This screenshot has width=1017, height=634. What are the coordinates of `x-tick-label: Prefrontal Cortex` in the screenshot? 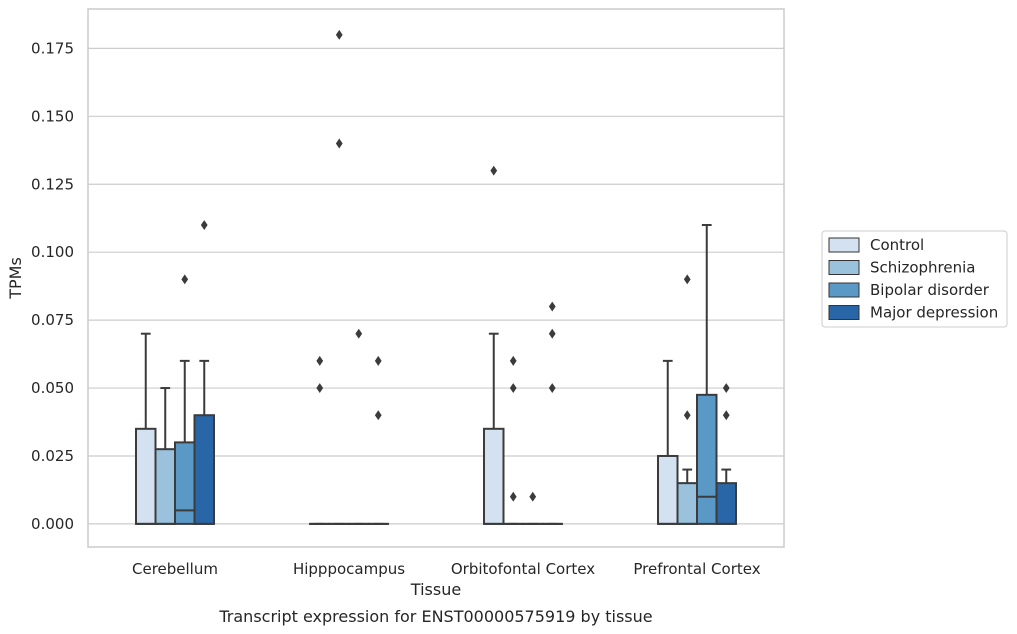 It's located at (696, 569).